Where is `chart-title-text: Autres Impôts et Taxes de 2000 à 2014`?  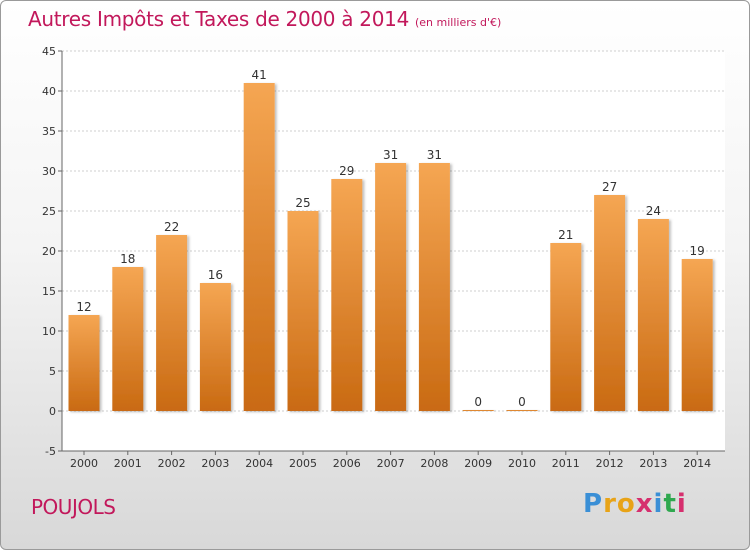 chart-title-text: Autres Impôts et Taxes de 2000 à 2014 is located at coordinates (218, 19).